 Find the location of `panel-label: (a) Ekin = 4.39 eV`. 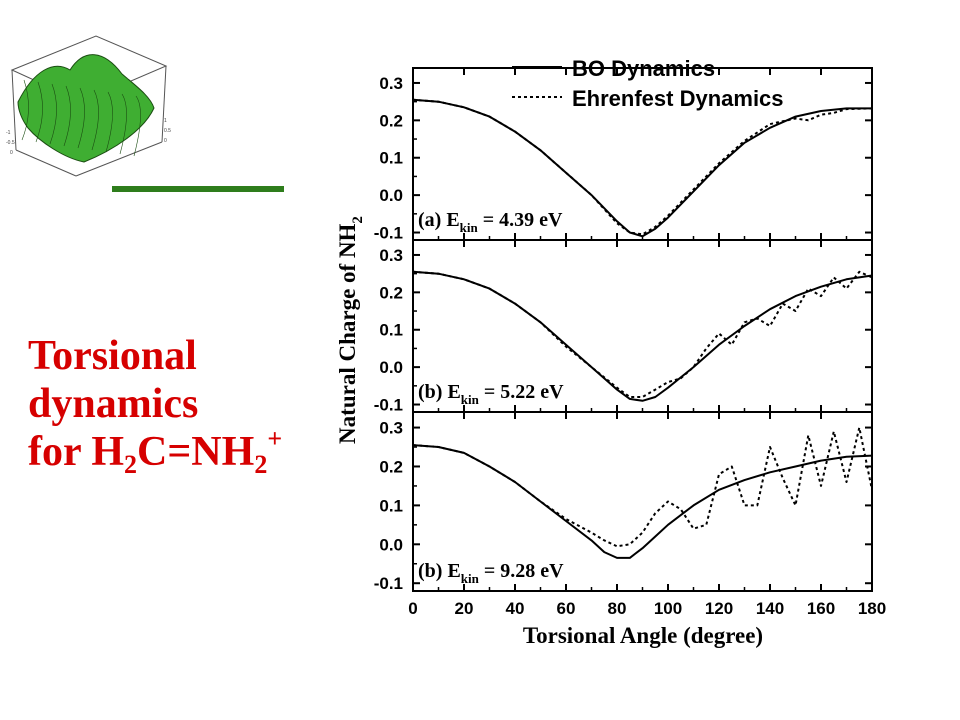

panel-label: (a) Ekin = 4.39 eV is located at coordinates (490, 222).